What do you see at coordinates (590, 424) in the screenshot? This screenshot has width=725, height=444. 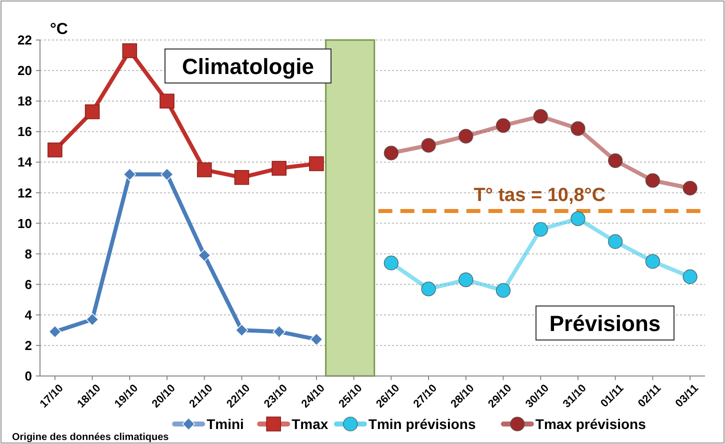 I see `legend-label: Tmax prévisions` at bounding box center [590, 424].